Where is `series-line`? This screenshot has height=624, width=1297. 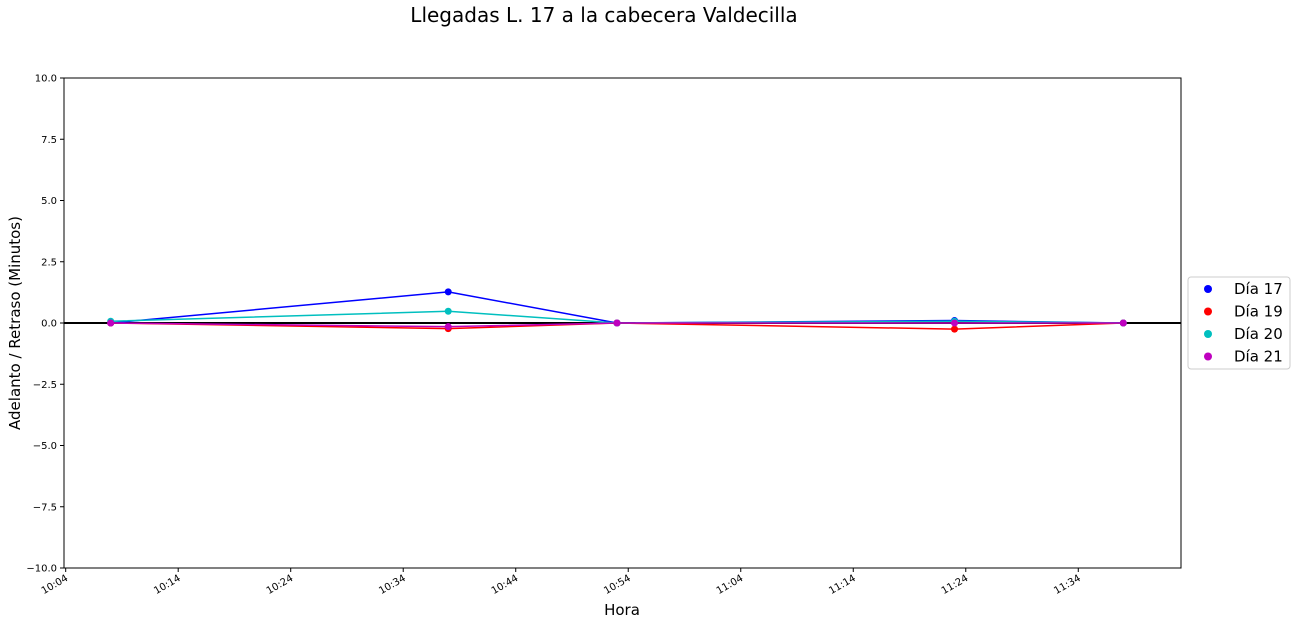
series-line is located at coordinates (617, 307).